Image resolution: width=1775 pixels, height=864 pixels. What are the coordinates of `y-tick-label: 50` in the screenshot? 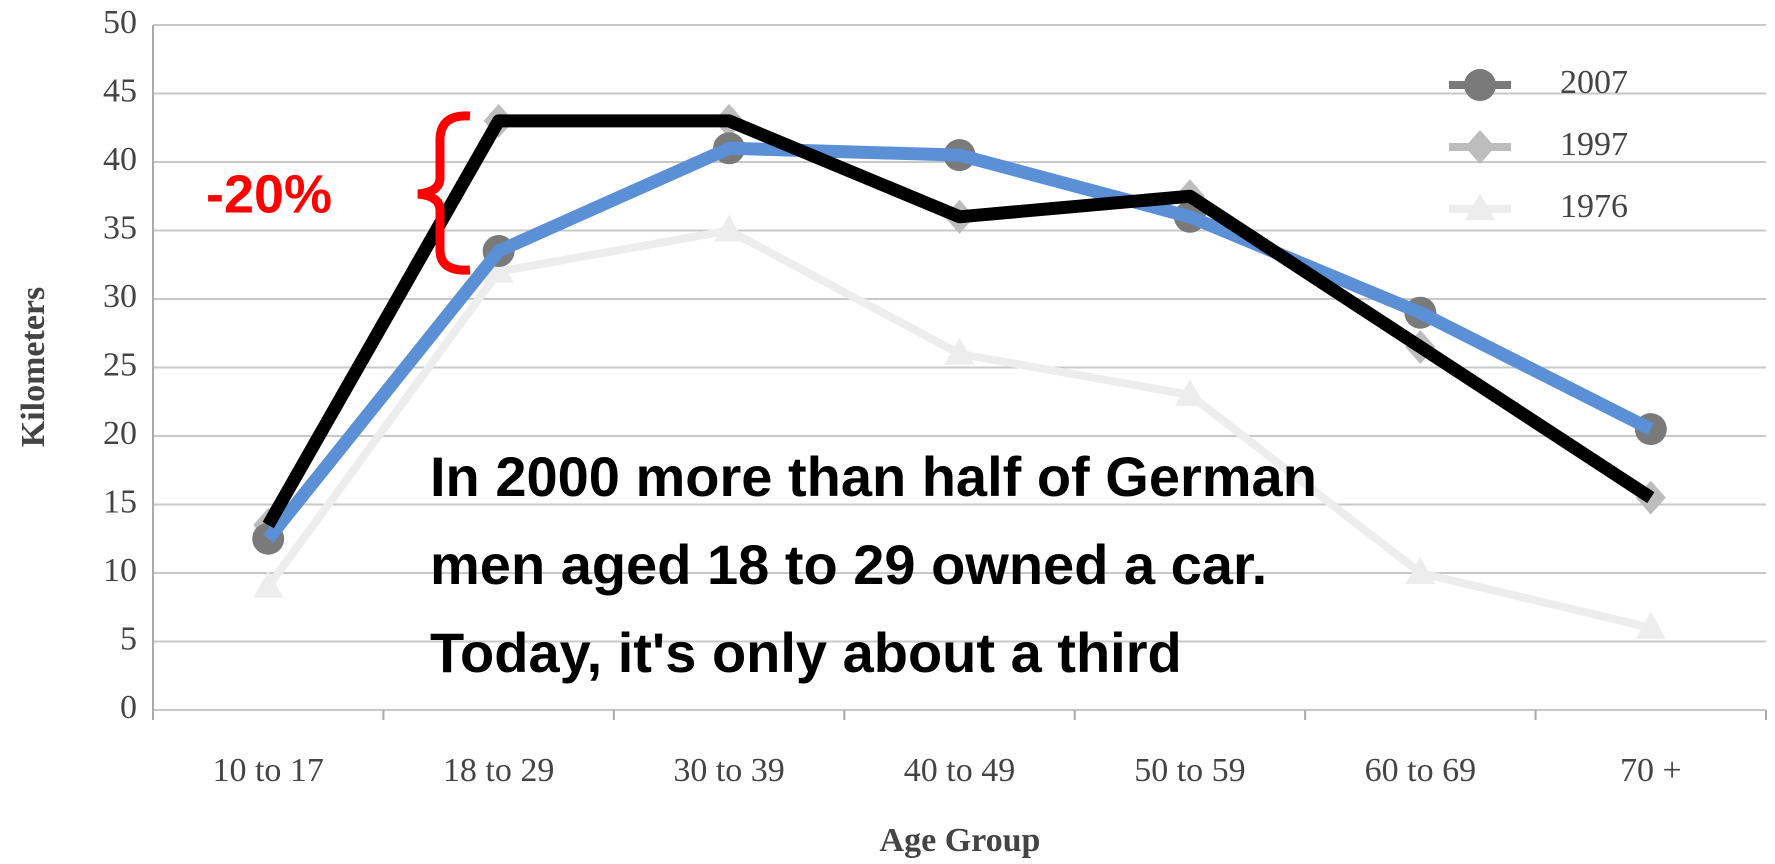 It's located at (120, 22).